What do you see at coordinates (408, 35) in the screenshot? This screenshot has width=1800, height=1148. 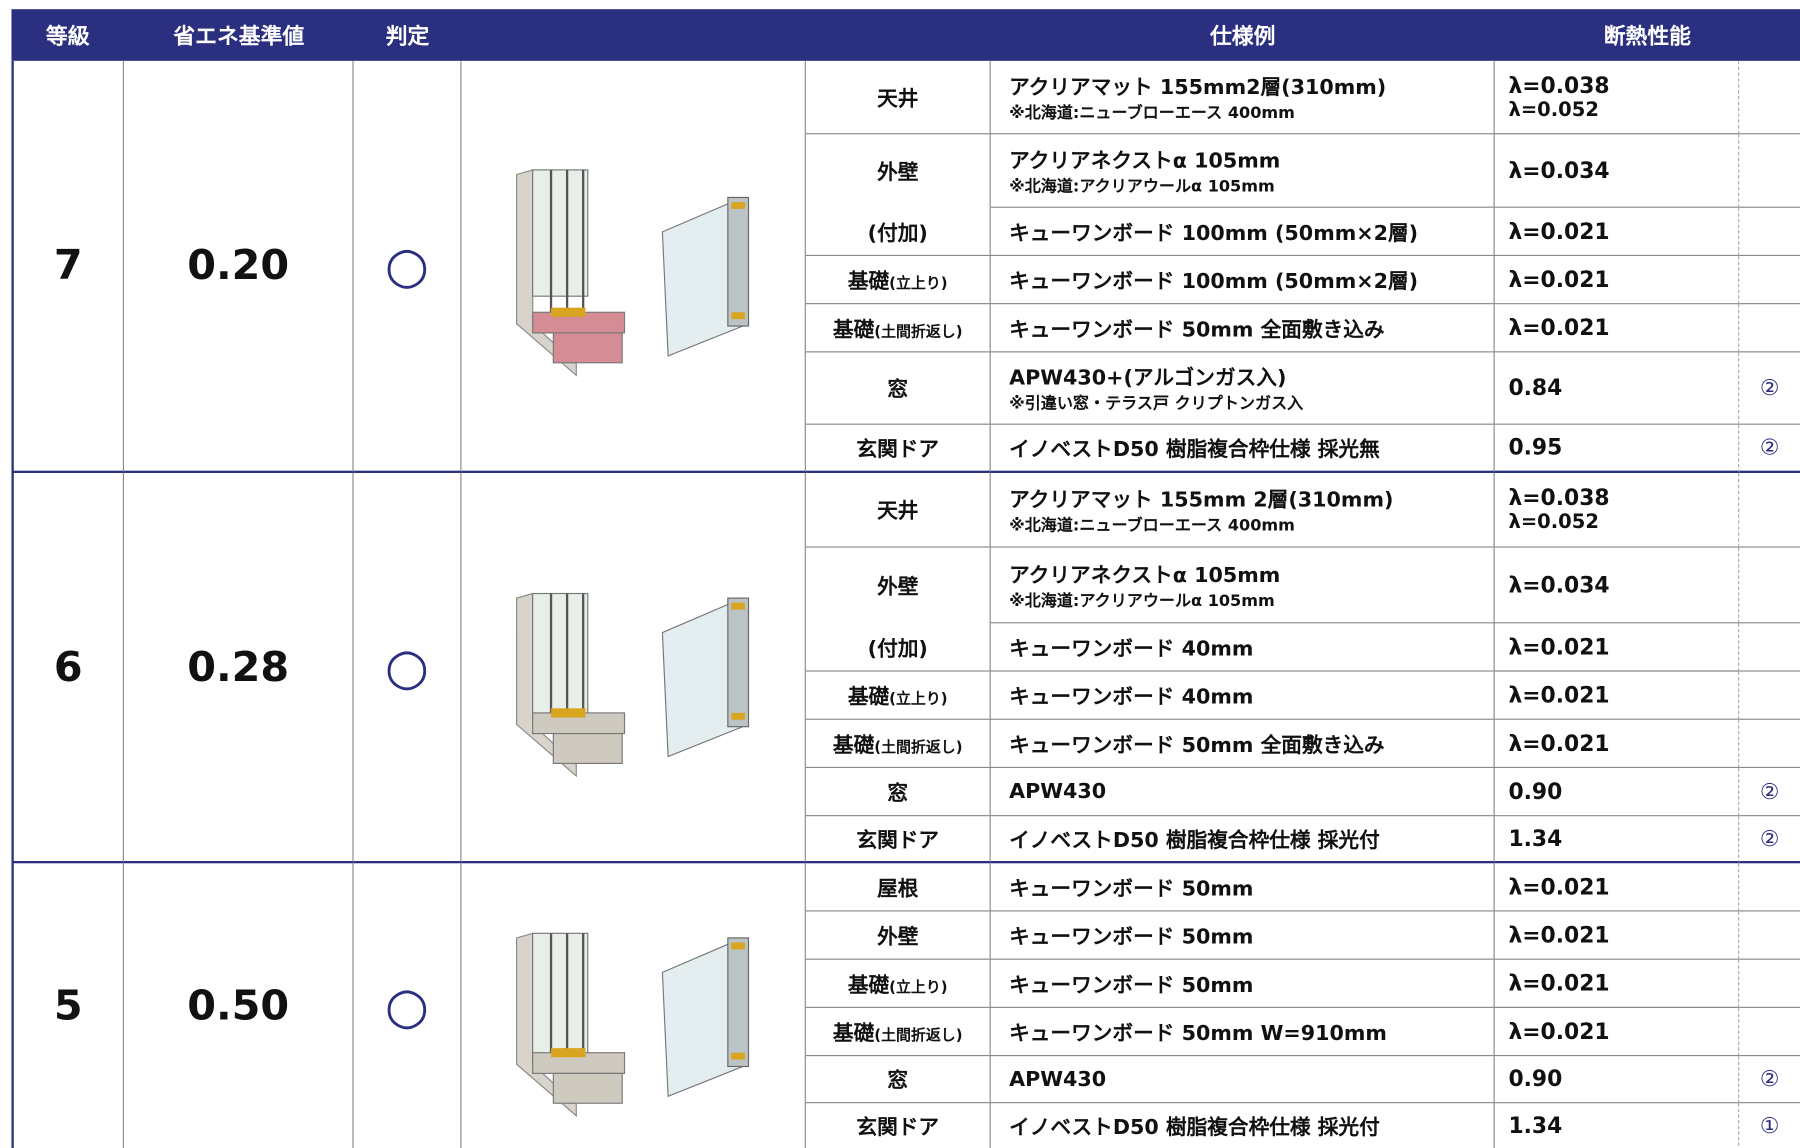 I see `header-cell: 判定` at bounding box center [408, 35].